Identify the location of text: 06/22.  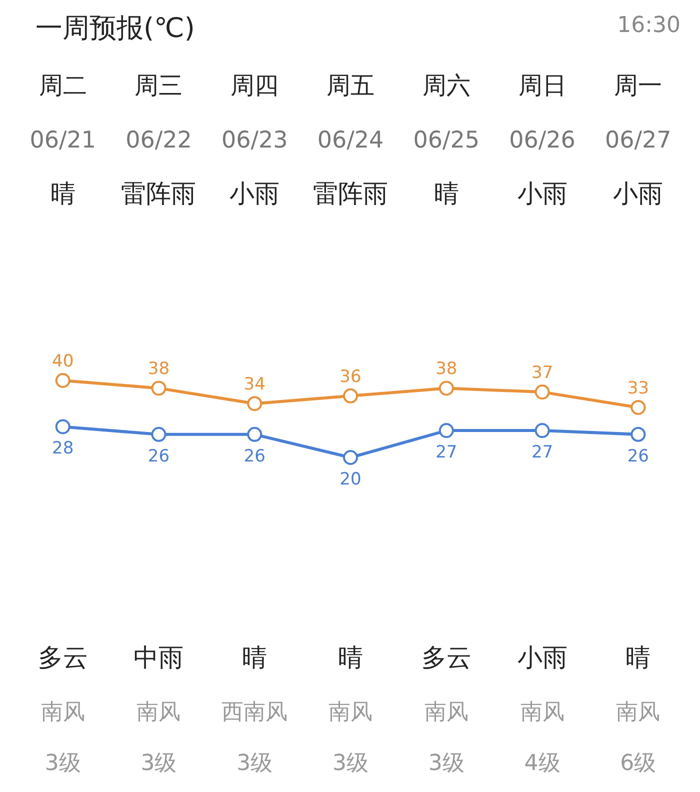
(159, 141).